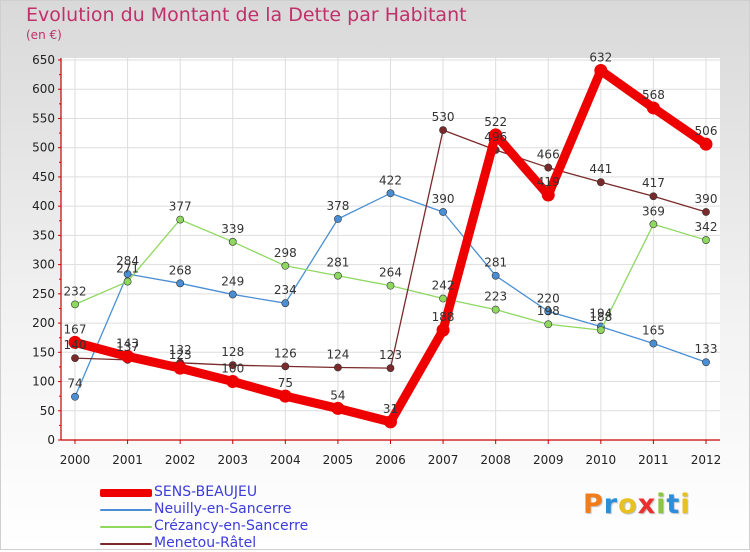 The width and height of the screenshot is (750, 552). What do you see at coordinates (232, 229) in the screenshot?
I see `data-label-2: 339` at bounding box center [232, 229].